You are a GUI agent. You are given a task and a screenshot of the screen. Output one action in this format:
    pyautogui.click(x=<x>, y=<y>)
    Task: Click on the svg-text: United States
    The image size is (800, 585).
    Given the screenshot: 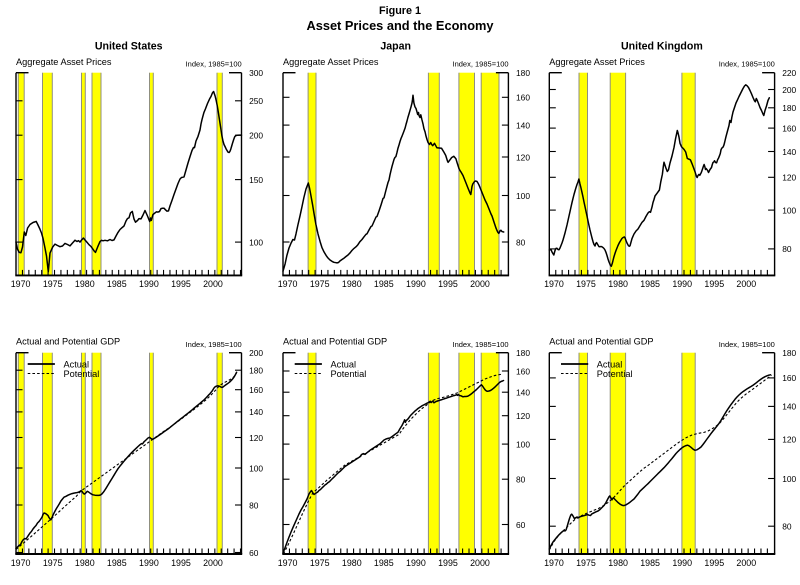 What is the action you would take?
    pyautogui.click(x=129, y=46)
    